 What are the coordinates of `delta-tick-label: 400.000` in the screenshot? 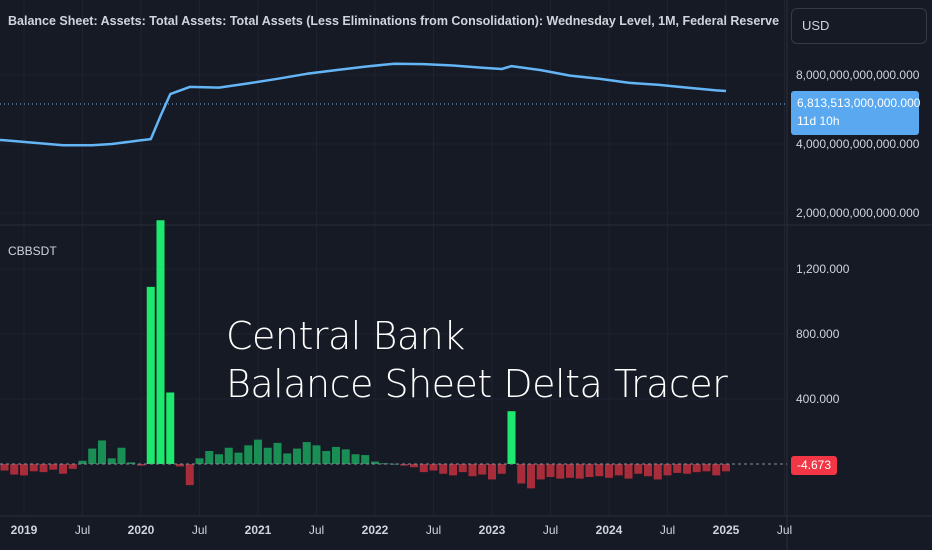 It's located at (818, 399).